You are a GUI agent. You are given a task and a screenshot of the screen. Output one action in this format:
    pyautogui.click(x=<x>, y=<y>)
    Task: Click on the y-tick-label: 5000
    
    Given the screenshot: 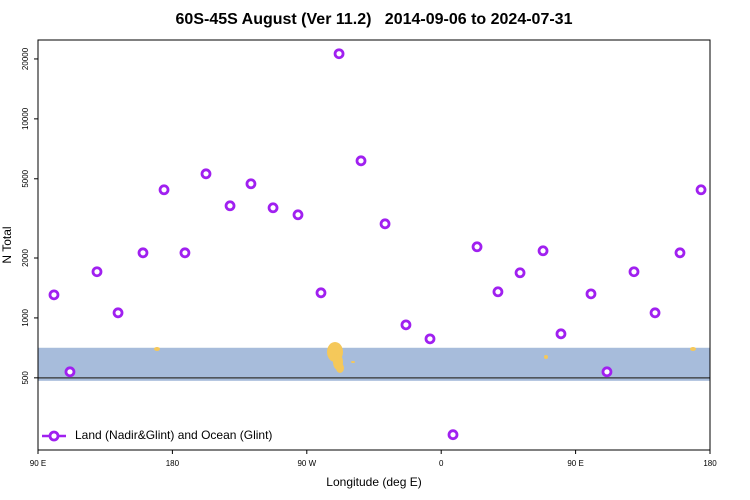 What is the action you would take?
    pyautogui.click(x=25, y=178)
    